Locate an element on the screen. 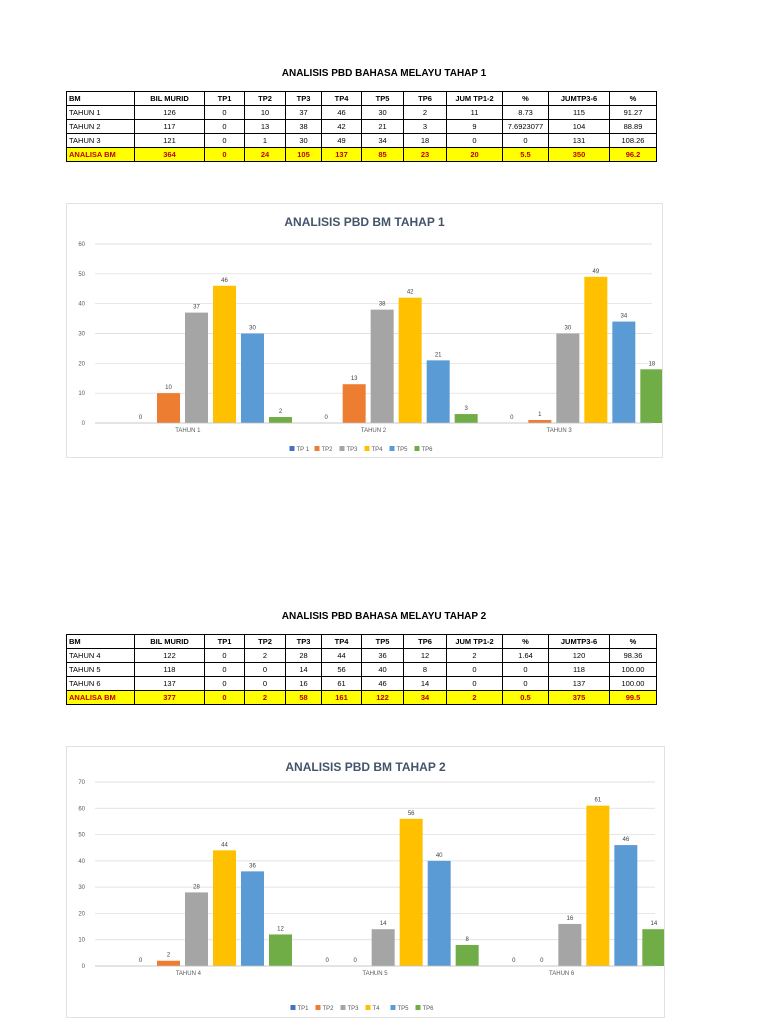 The height and width of the screenshot is (1024, 768). y-tick-label: 30 is located at coordinates (81, 335).